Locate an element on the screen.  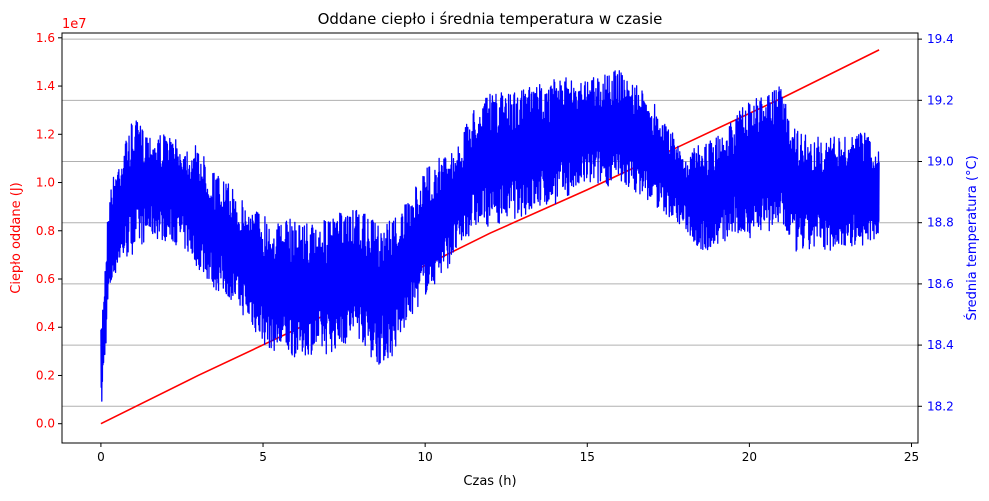
right-y-tick-label: 18.4 is located at coordinates (940, 345).